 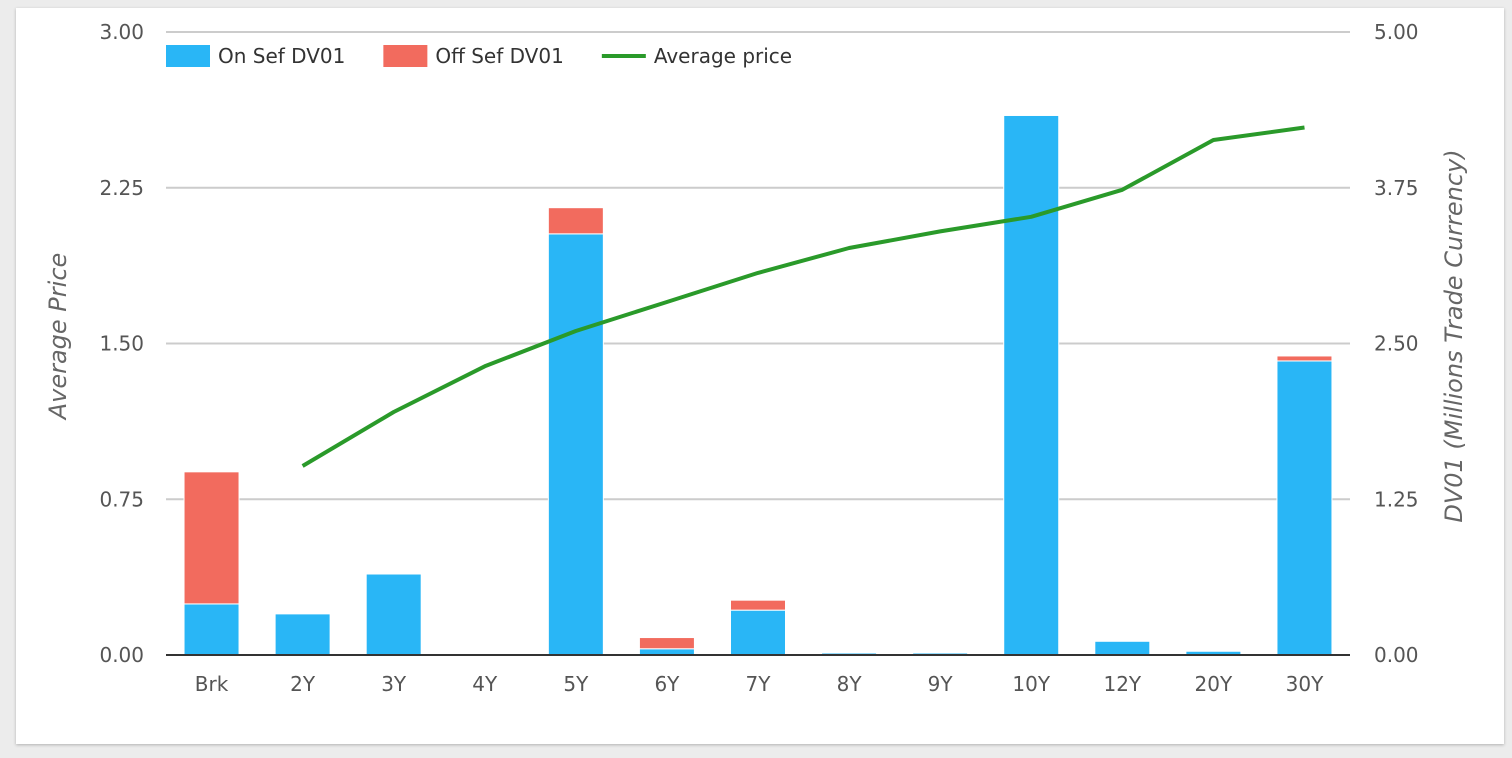 I want to click on x-tick-label: 5Y, so click(x=576, y=684).